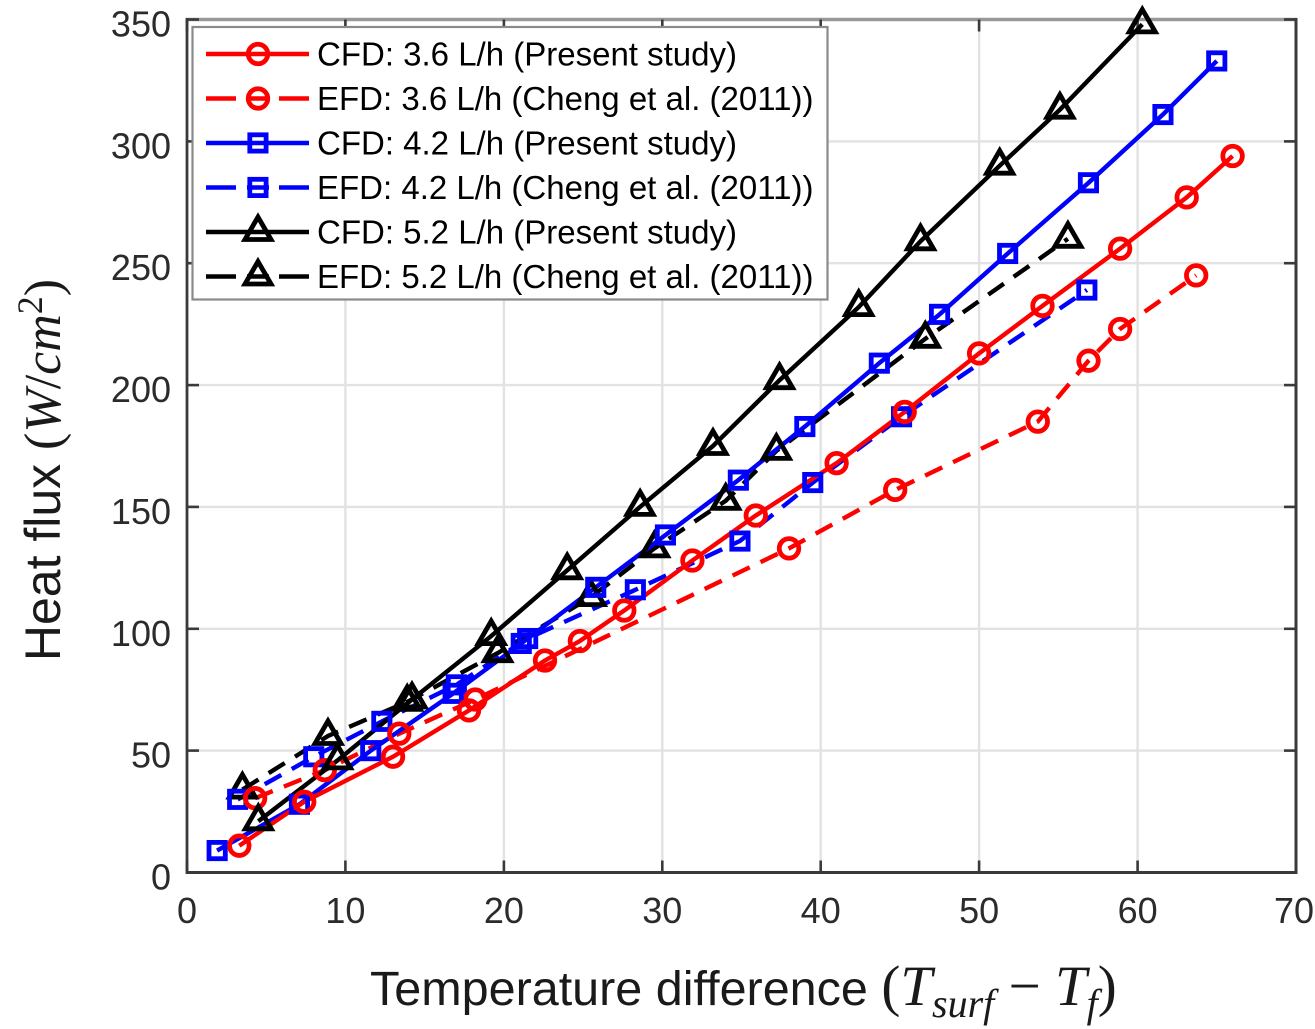 The width and height of the screenshot is (1315, 1029). Describe the element at coordinates (743, 990) in the screenshot. I see `svg-text:Temperature difference (Tsurf: Temperature difference (Tsurf − Tf)` at that location.